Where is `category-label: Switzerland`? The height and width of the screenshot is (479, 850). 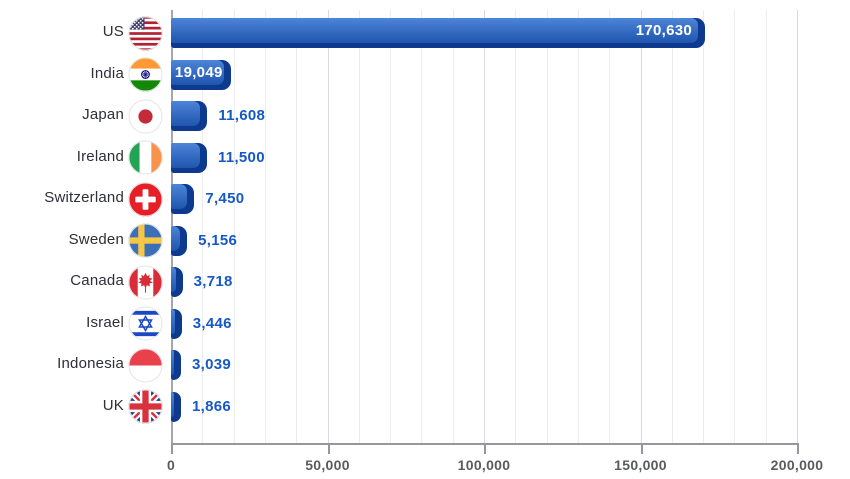
category-label: Switzerland is located at coordinates (84, 198).